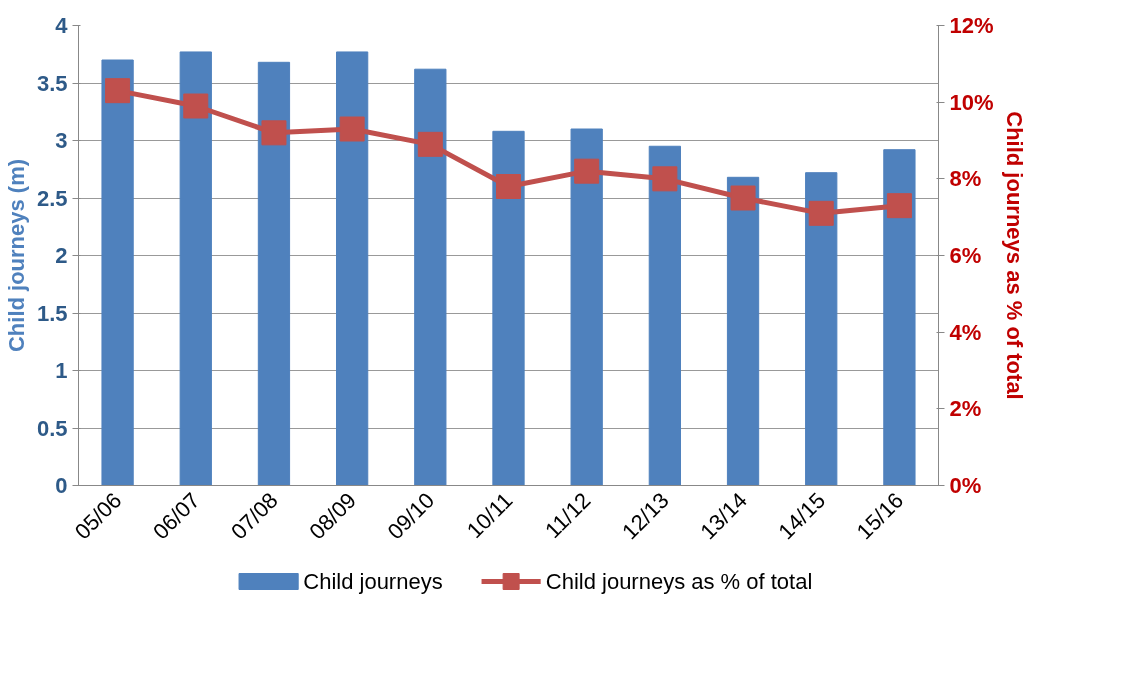  I want to click on legend-label: Child journeys, so click(373, 581).